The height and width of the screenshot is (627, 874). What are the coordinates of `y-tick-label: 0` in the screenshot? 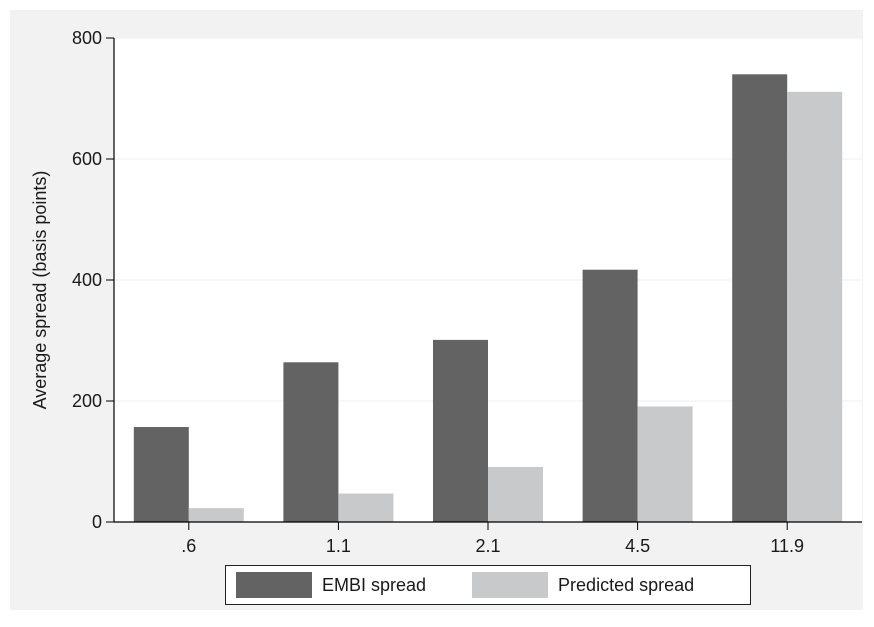 It's located at (97, 522).